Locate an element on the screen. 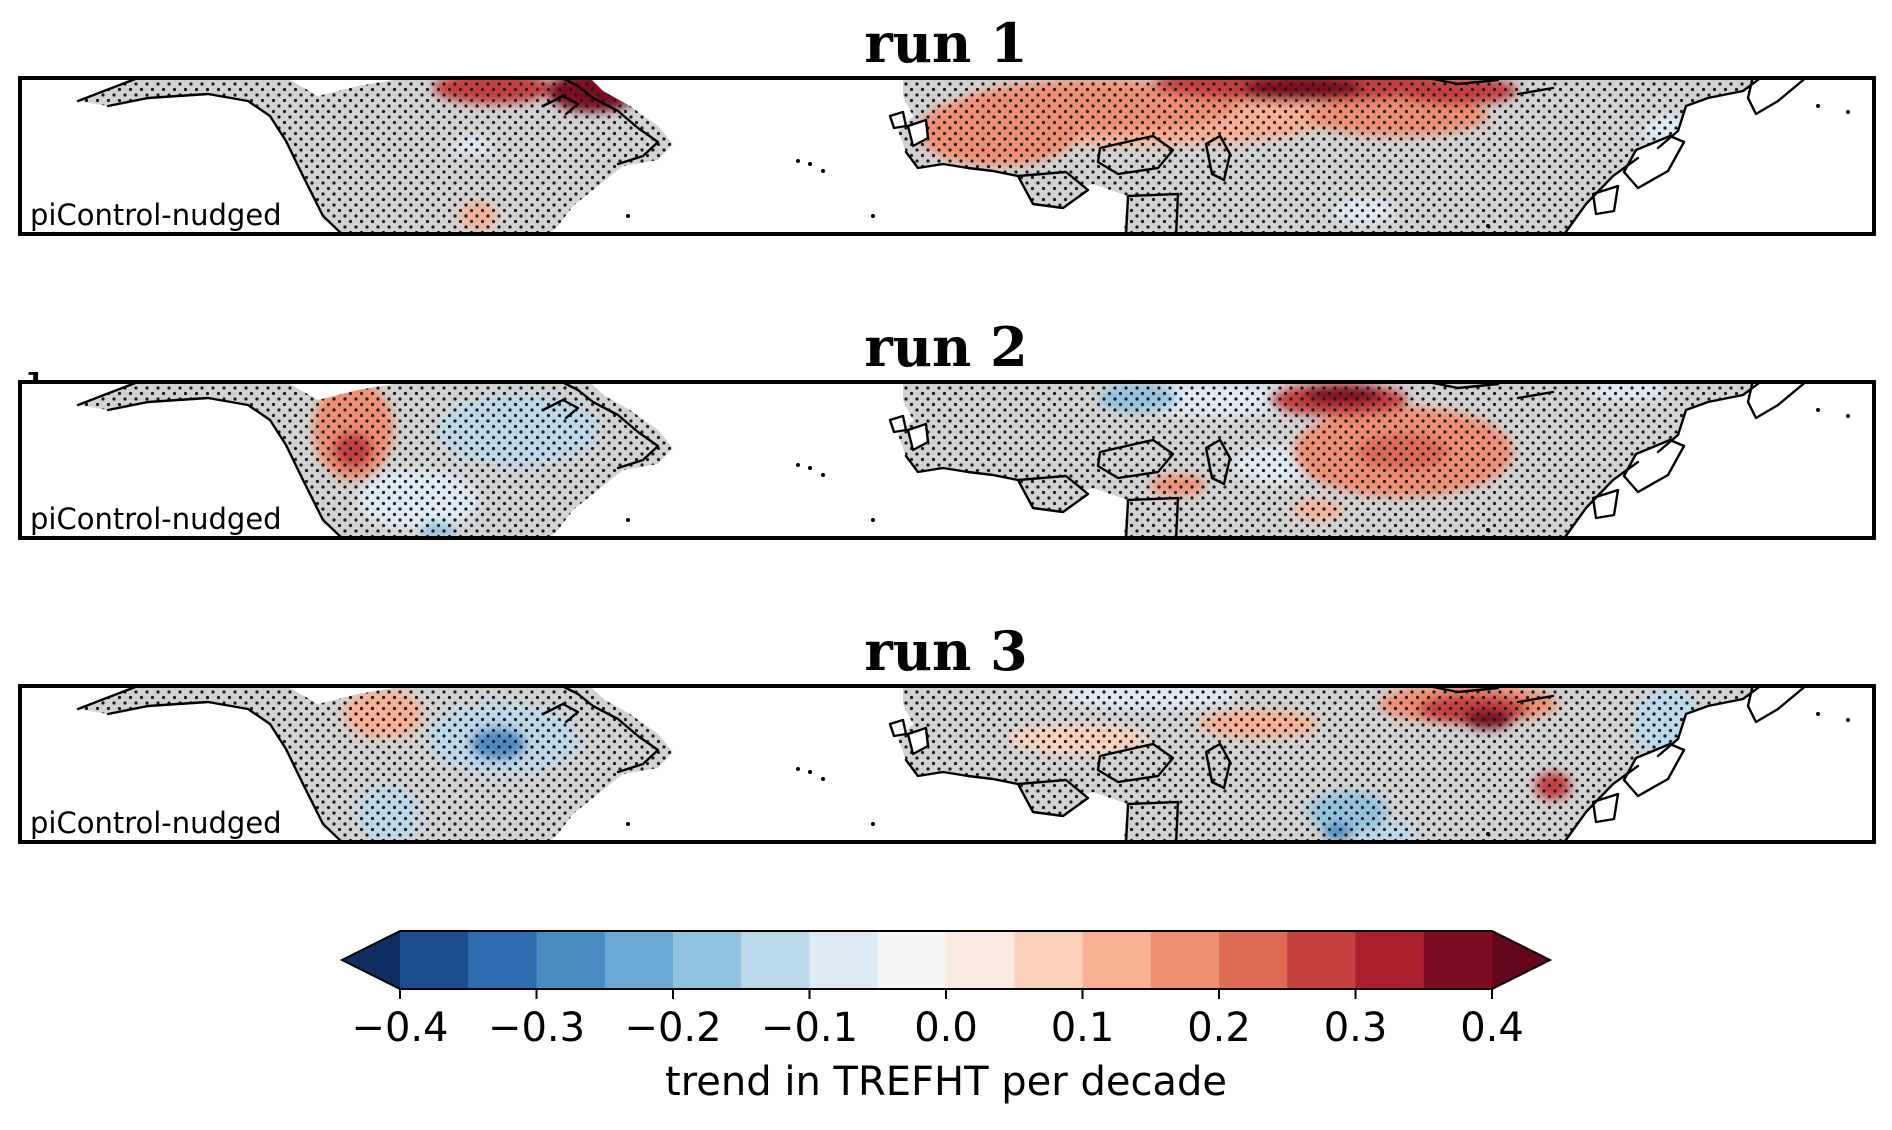 The image size is (1892, 1130). land-field is located at coordinates (920, 764).